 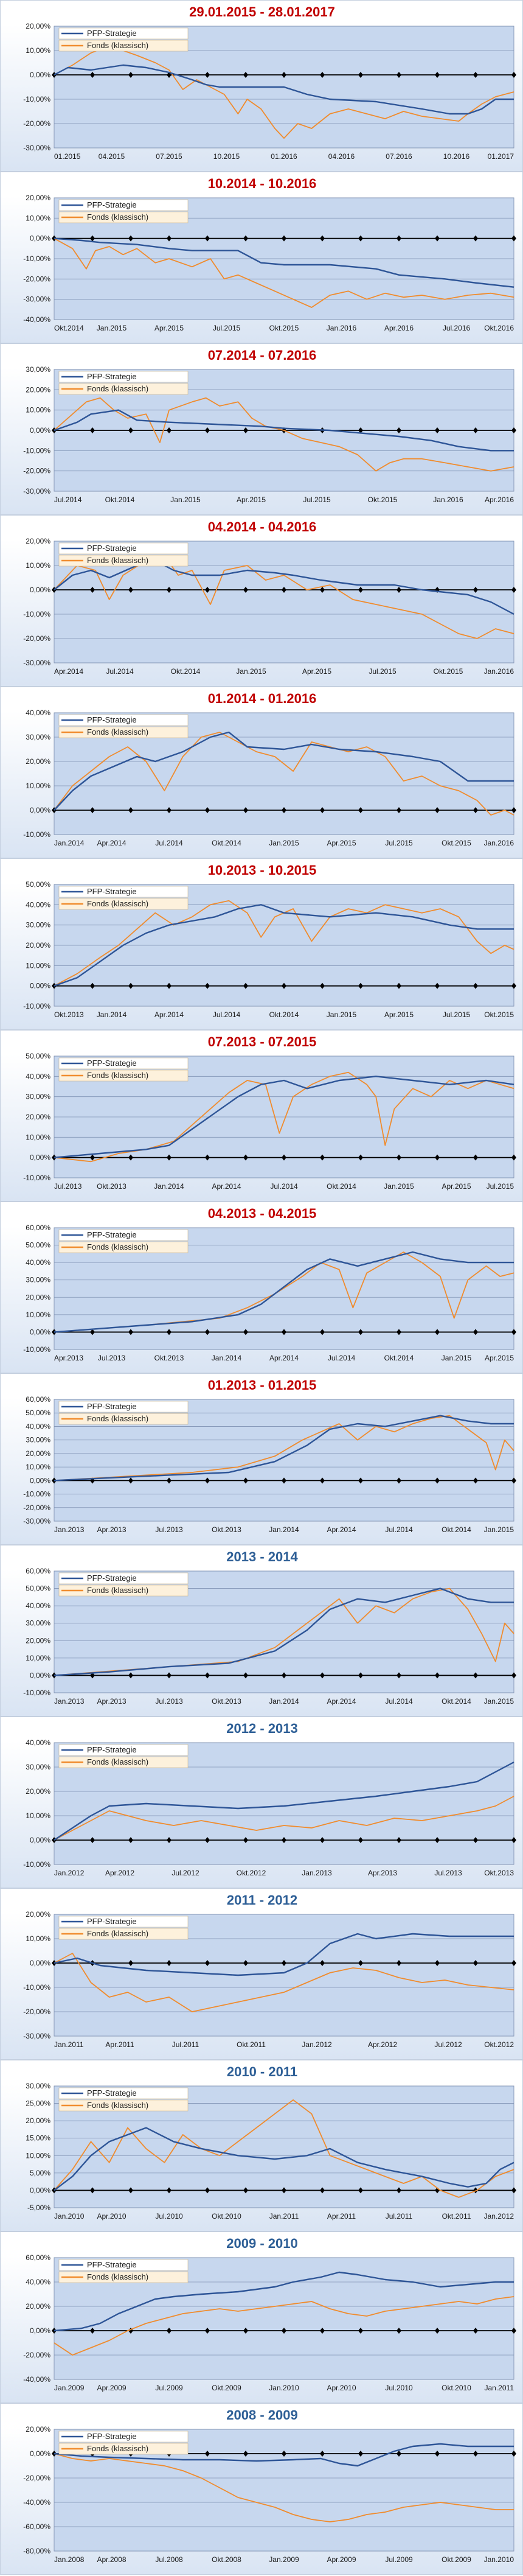 I want to click on x-tick-label: Apr.2010, so click(x=341, y=2388).